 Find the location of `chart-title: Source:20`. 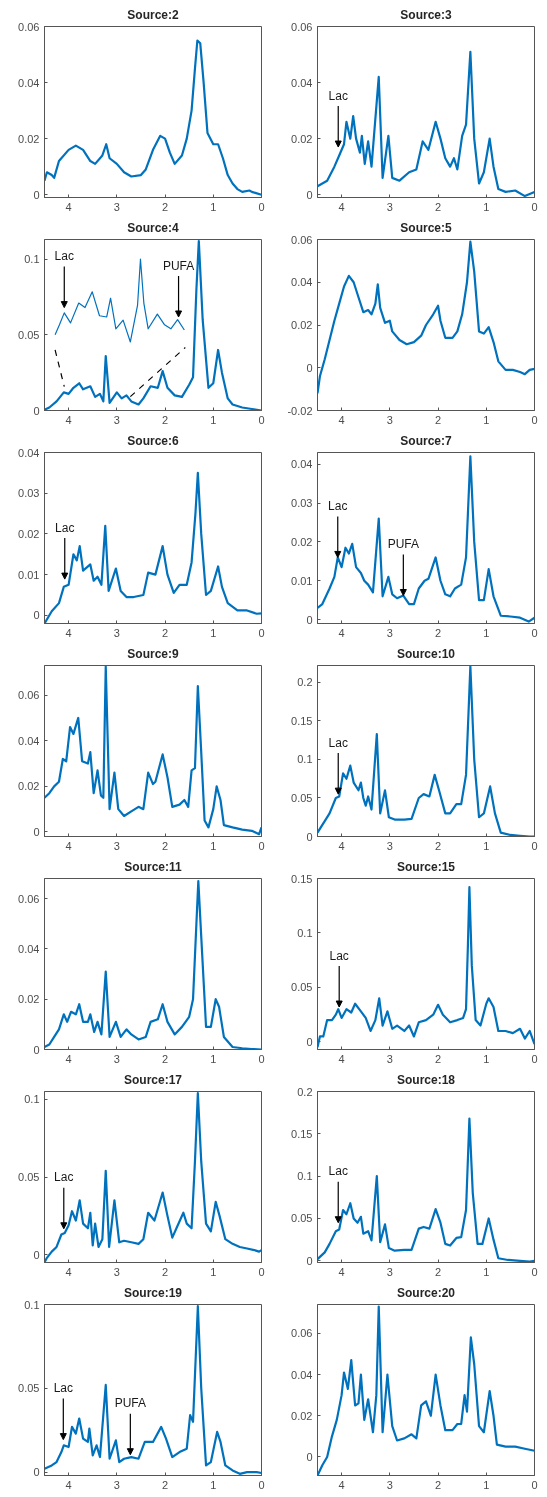

chart-title: Source:20 is located at coordinates (426, 1292).